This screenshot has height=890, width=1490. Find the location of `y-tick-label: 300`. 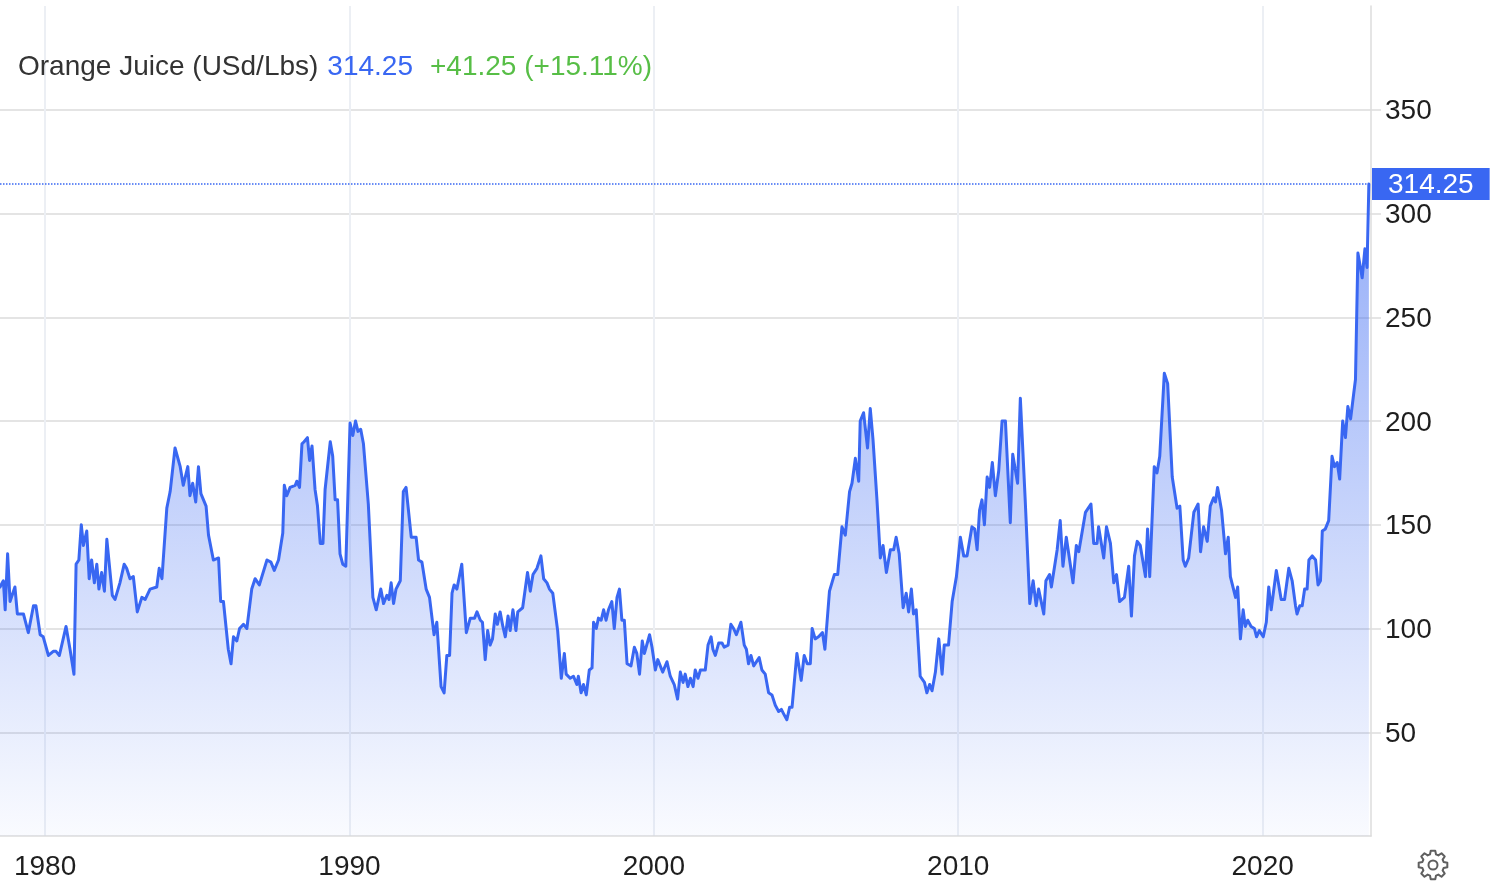

y-tick-label: 300 is located at coordinates (1408, 213).